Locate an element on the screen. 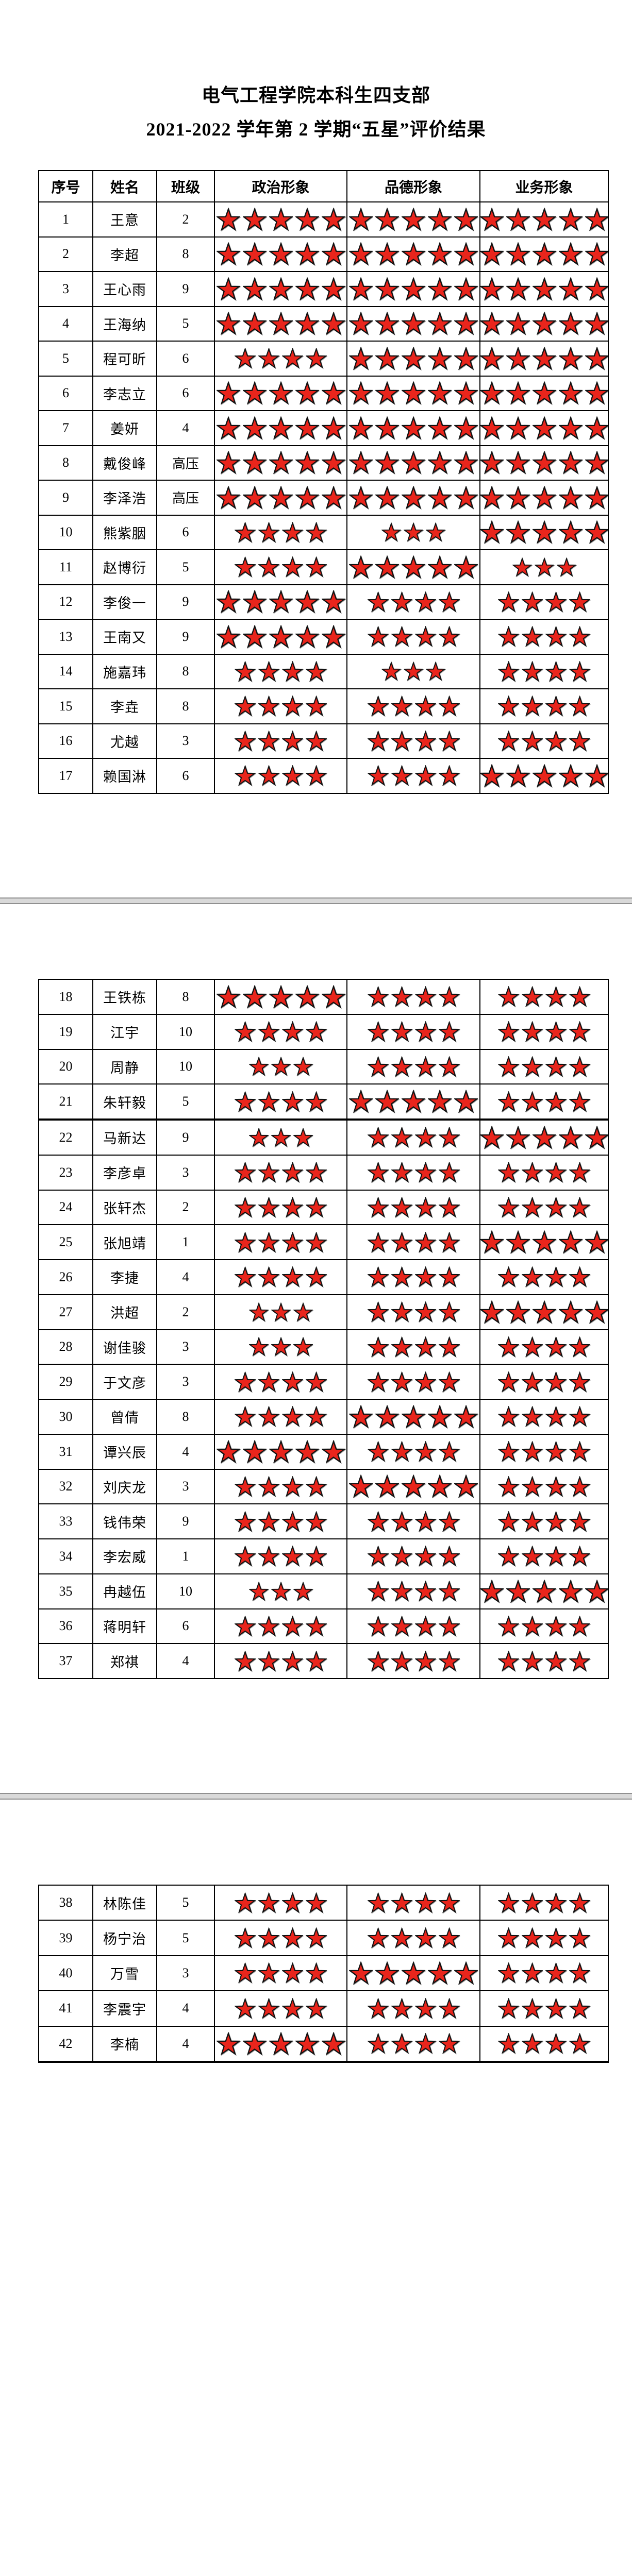 This screenshot has height=2576, width=632. serial-cell: 37 is located at coordinates (65, 1661).